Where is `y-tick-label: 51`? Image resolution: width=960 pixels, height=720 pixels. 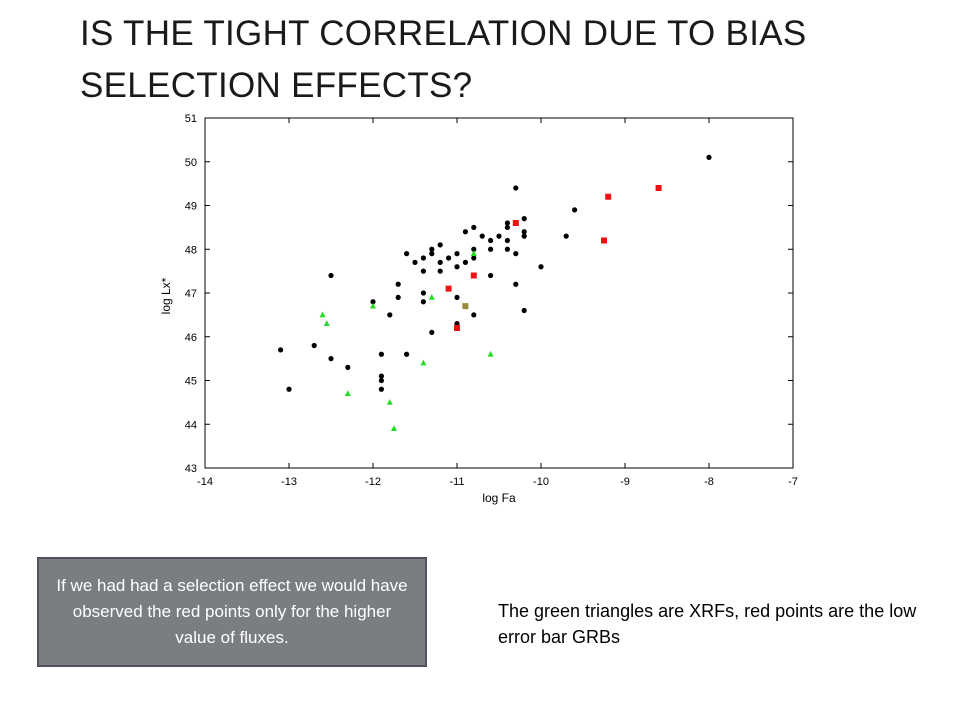
y-tick-label: 51 is located at coordinates (191, 119).